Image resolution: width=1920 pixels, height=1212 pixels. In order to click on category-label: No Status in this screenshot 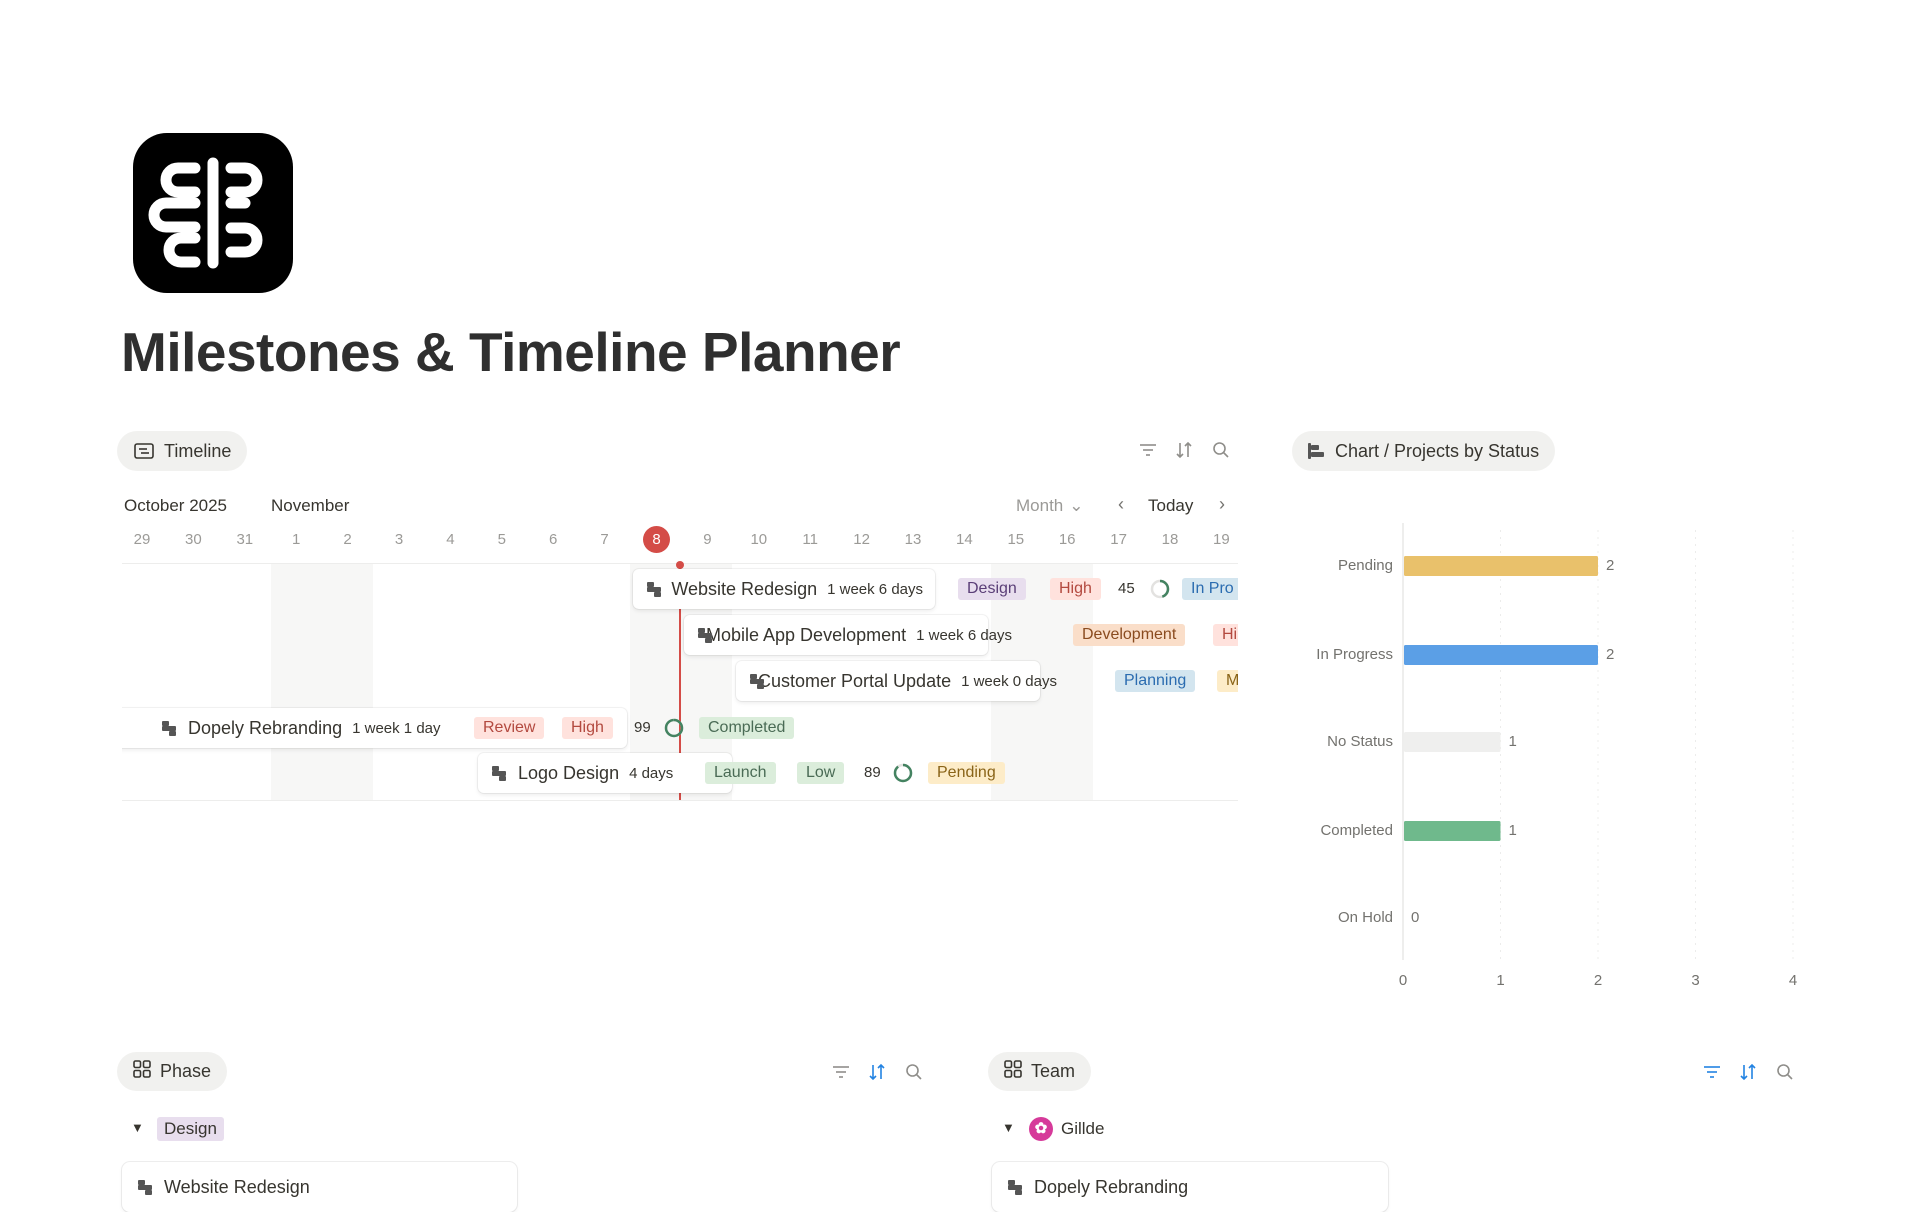, I will do `click(1360, 741)`.